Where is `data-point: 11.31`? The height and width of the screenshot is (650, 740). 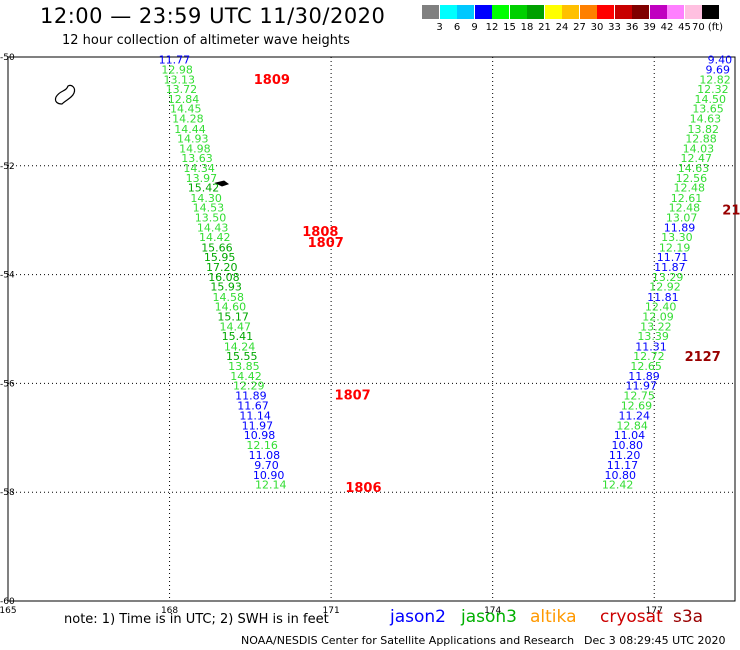 data-point: 11.31 is located at coordinates (651, 346).